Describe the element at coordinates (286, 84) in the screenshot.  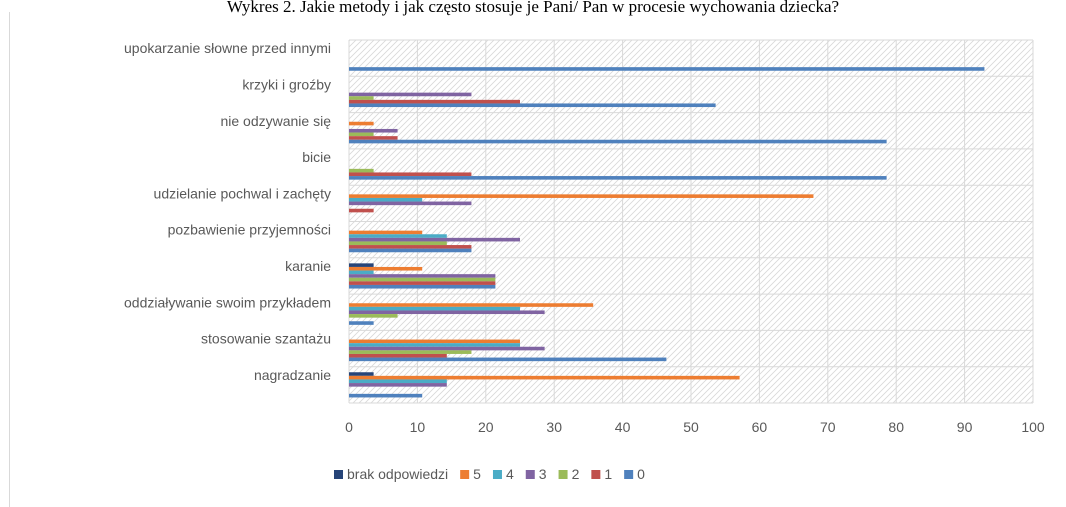
I see `category-label: krzyki i groźby` at that location.